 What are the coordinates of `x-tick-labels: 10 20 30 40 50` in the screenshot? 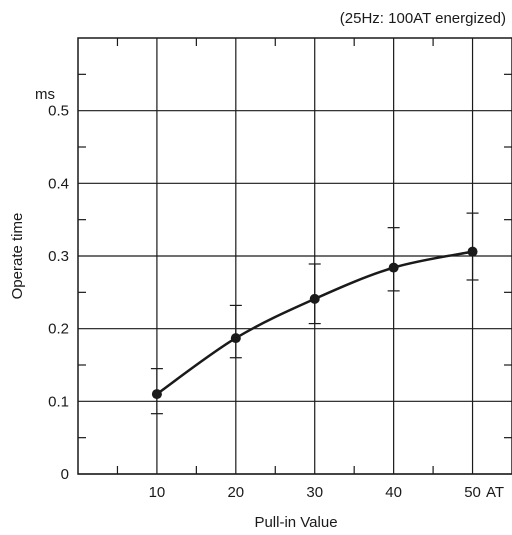 It's located at (315, 492).